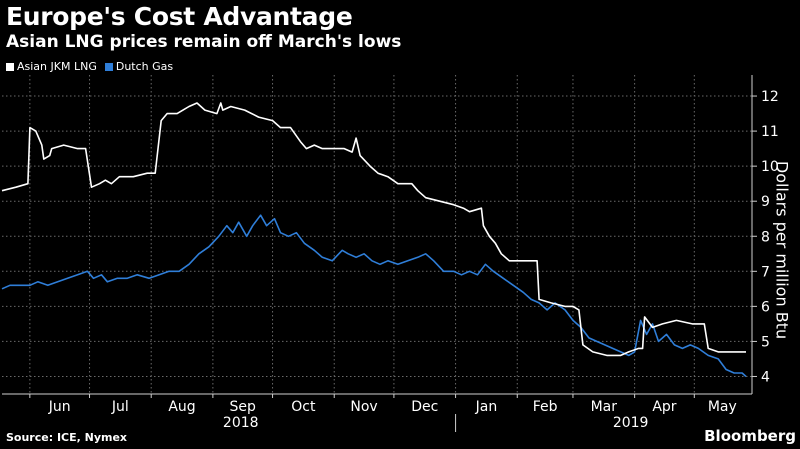 This screenshot has height=449, width=800. What do you see at coordinates (765, 377) in the screenshot?
I see `y-tick-label: 4` at bounding box center [765, 377].